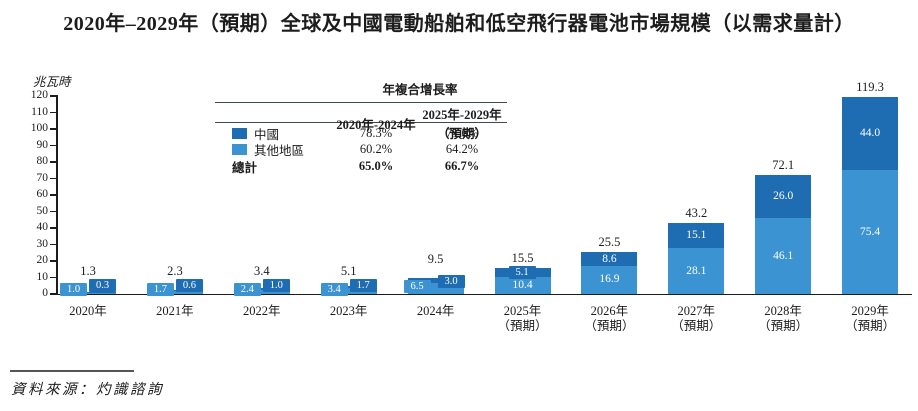  Describe the element at coordinates (39, 128) in the screenshot. I see `y-tick-label: 100` at that location.